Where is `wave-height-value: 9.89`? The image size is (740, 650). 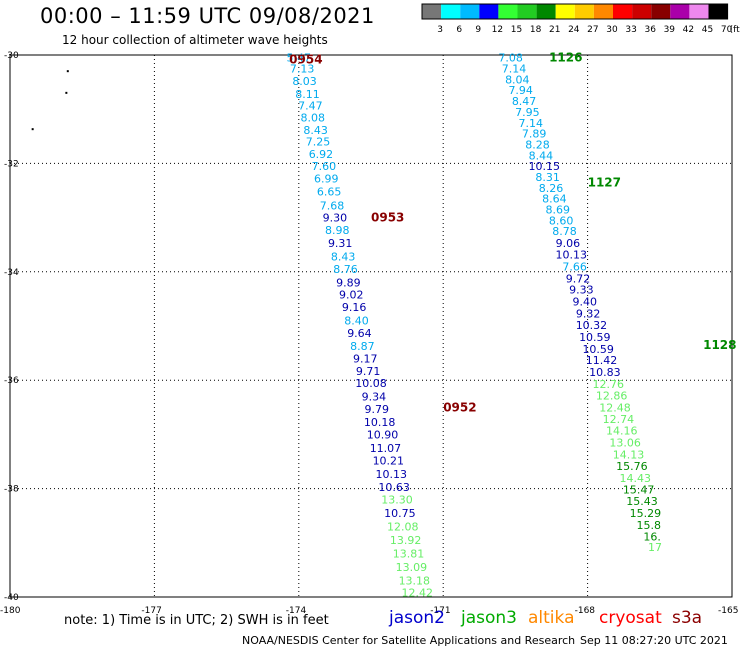
wave-height-value: 9.89 is located at coordinates (348, 283).